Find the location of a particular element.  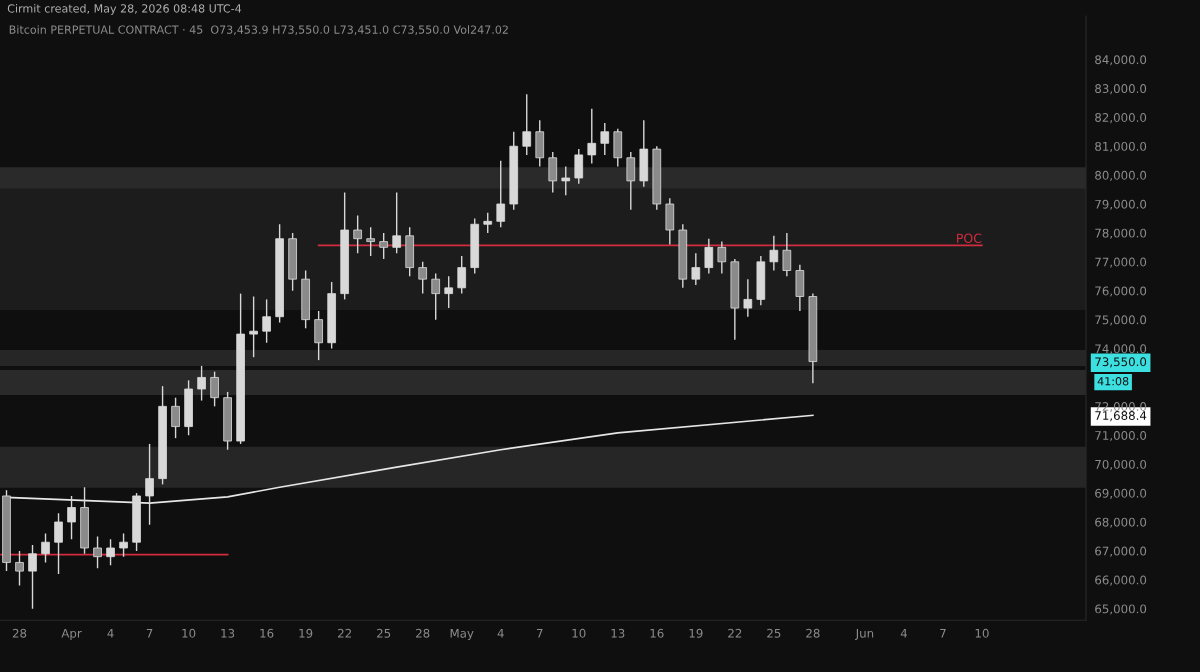

y-tick-label: 71,688.4 is located at coordinates (1121, 416).